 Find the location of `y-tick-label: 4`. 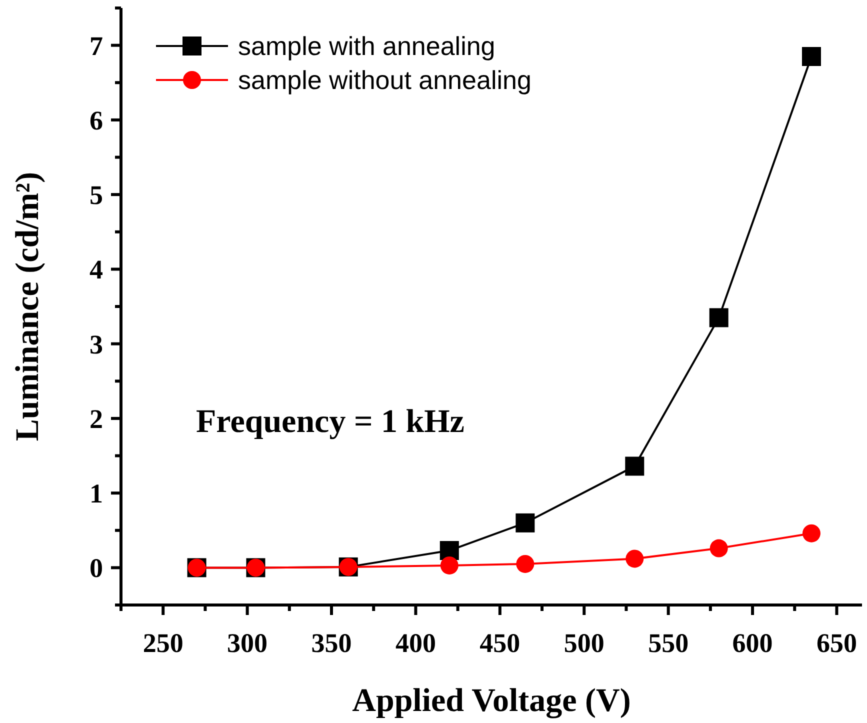

y-tick-label: 4 is located at coordinates (96, 269).